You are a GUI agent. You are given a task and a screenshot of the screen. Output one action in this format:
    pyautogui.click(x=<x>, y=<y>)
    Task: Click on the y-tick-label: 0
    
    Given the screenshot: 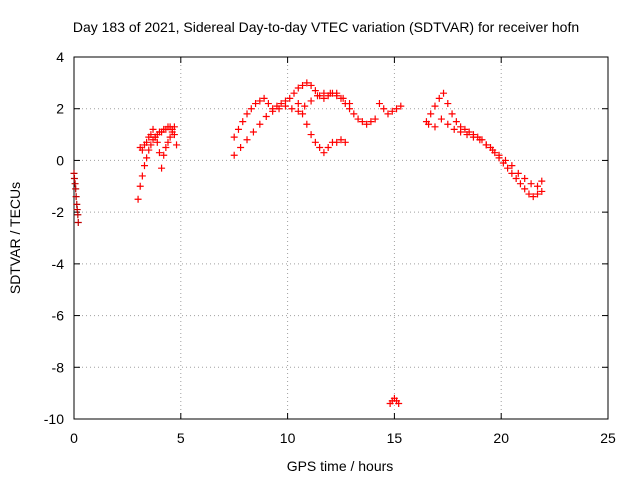 What is the action you would take?
    pyautogui.click(x=60, y=160)
    